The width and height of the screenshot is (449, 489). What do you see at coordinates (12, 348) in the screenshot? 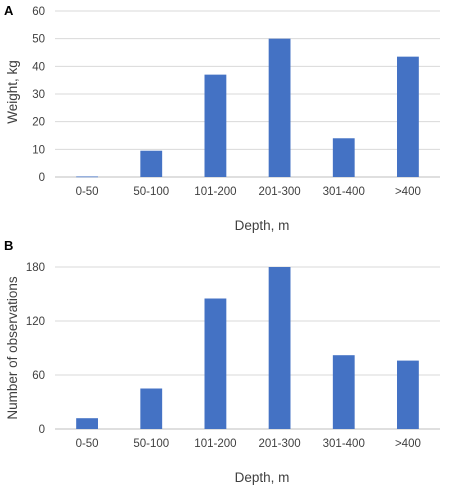
I see `panel-b-y-axis-label: Number of observations` at bounding box center [12, 348].